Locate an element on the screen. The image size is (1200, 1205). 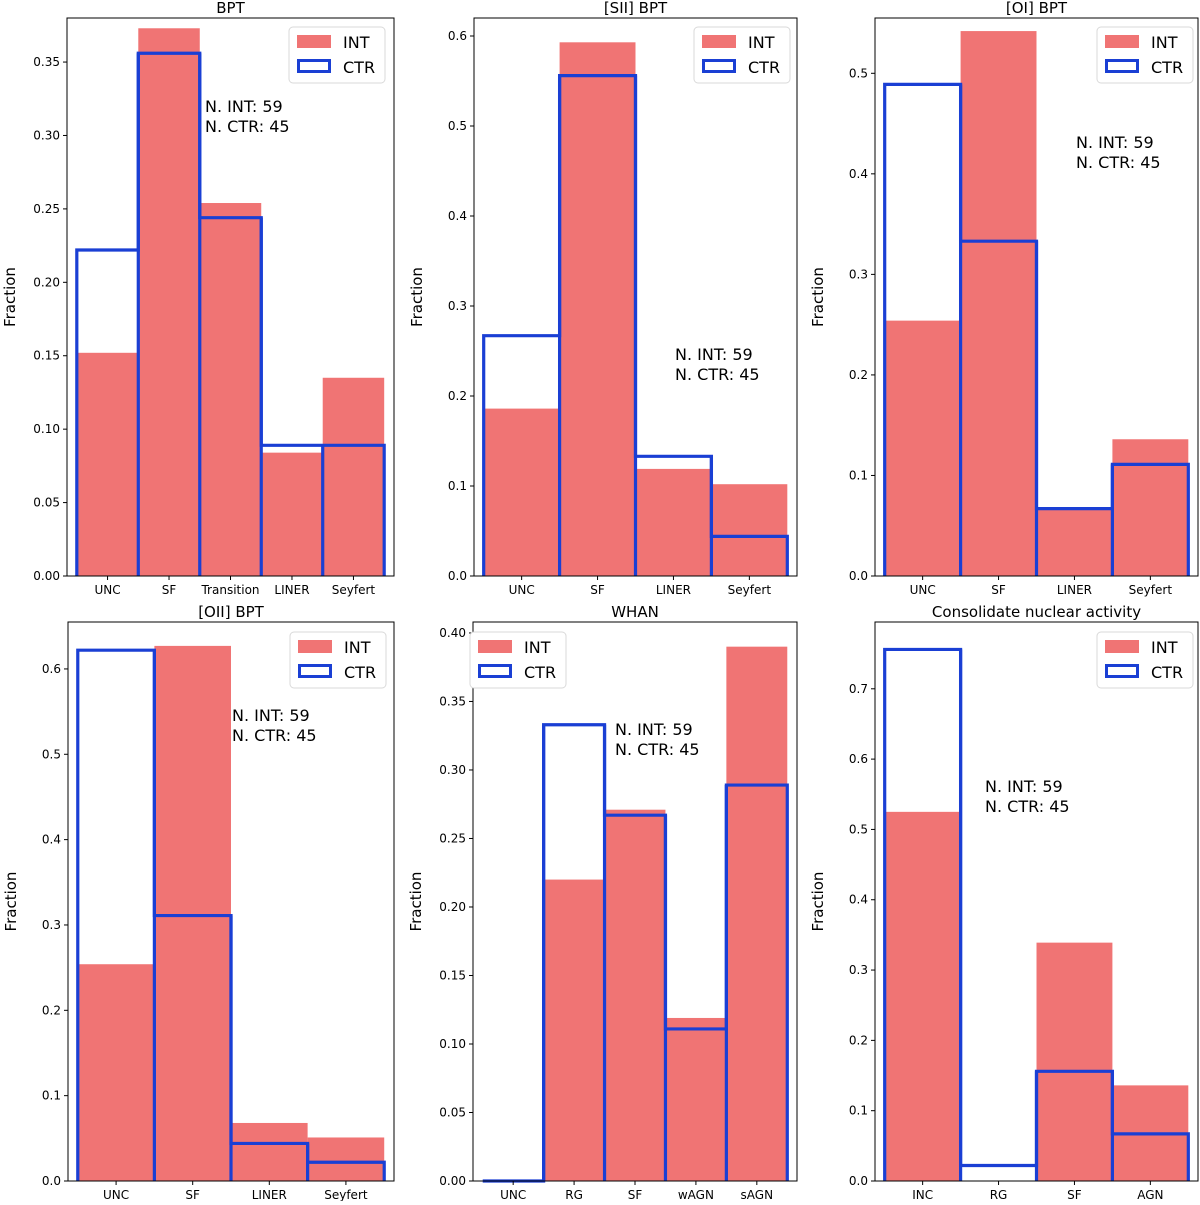
int-bar-sagn is located at coordinates (757, 913).